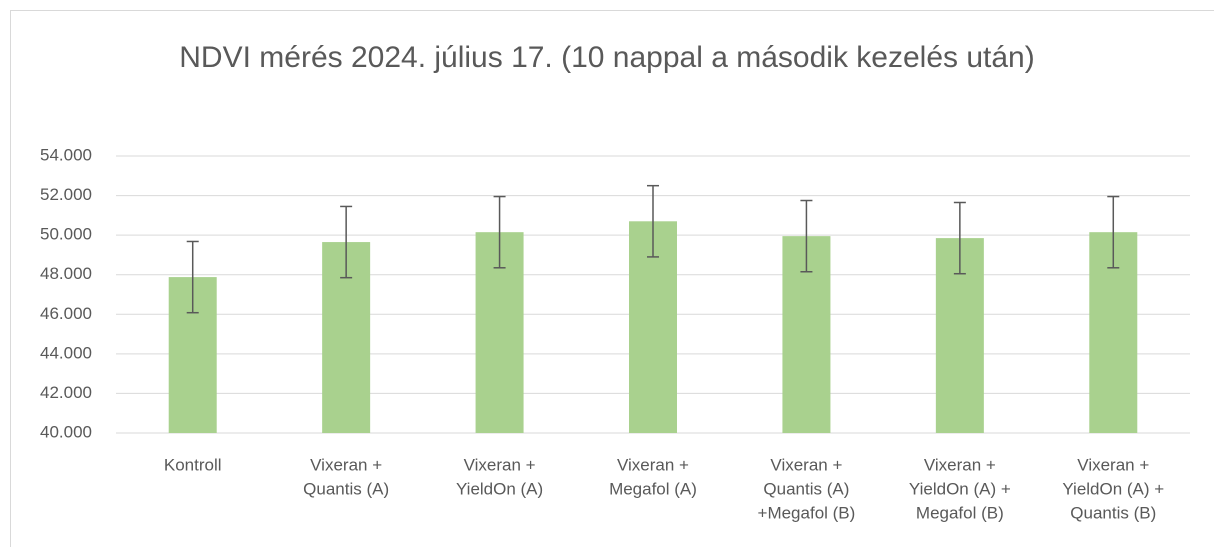 This screenshot has height=547, width=1214. I want to click on x-tick-label: YieldOn (A), so click(499, 488).